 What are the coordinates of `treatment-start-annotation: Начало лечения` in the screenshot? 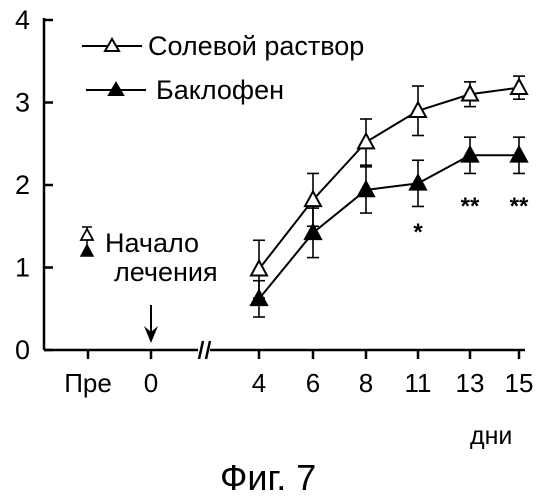 It's located at (149, 285).